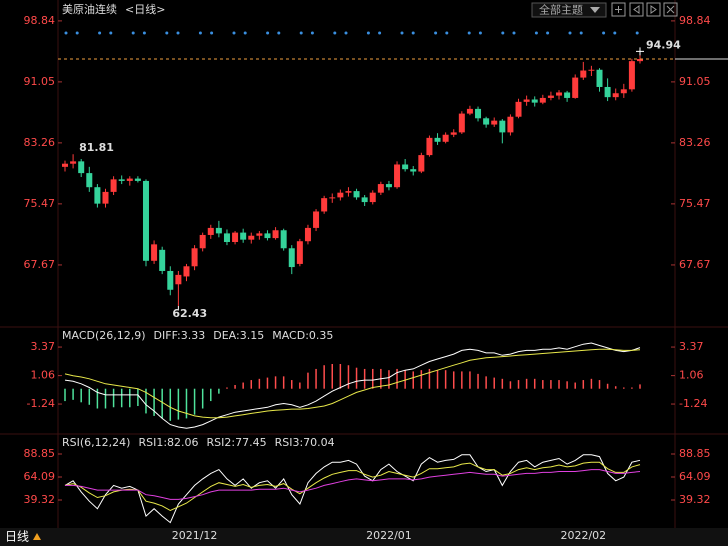 The width and height of the screenshot is (728, 546). What do you see at coordinates (695, 203) in the screenshot?
I see `y-tick-label-right: 75.47` at bounding box center [695, 203].